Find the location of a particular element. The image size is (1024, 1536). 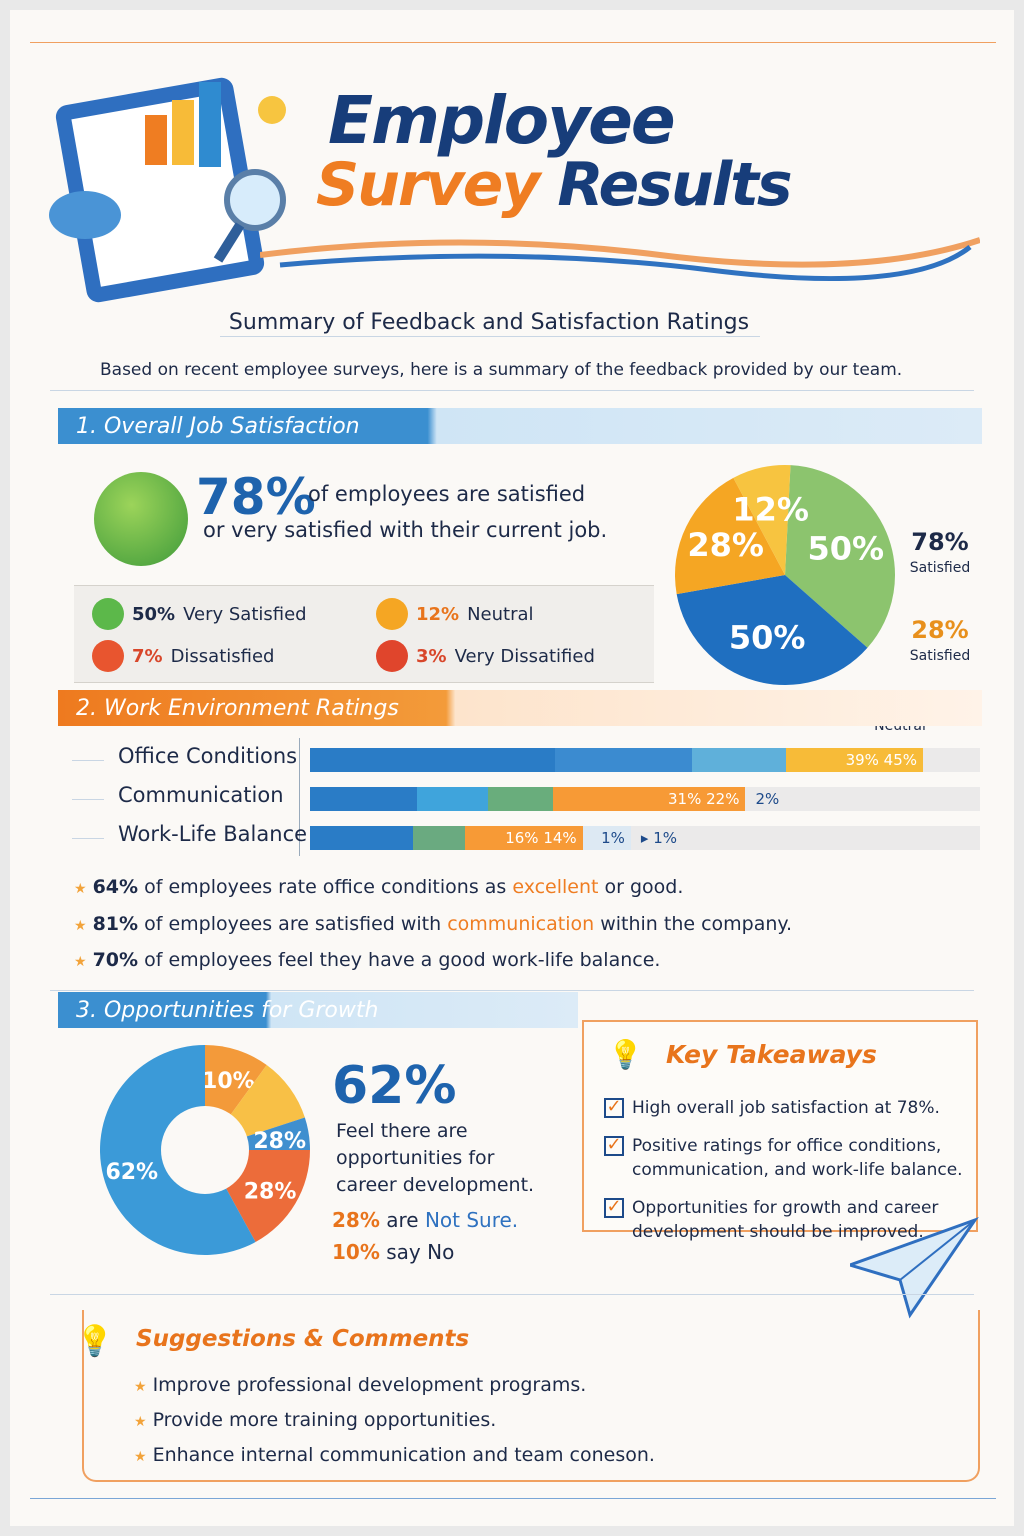

bar-category-label: Communication is located at coordinates (201, 795).